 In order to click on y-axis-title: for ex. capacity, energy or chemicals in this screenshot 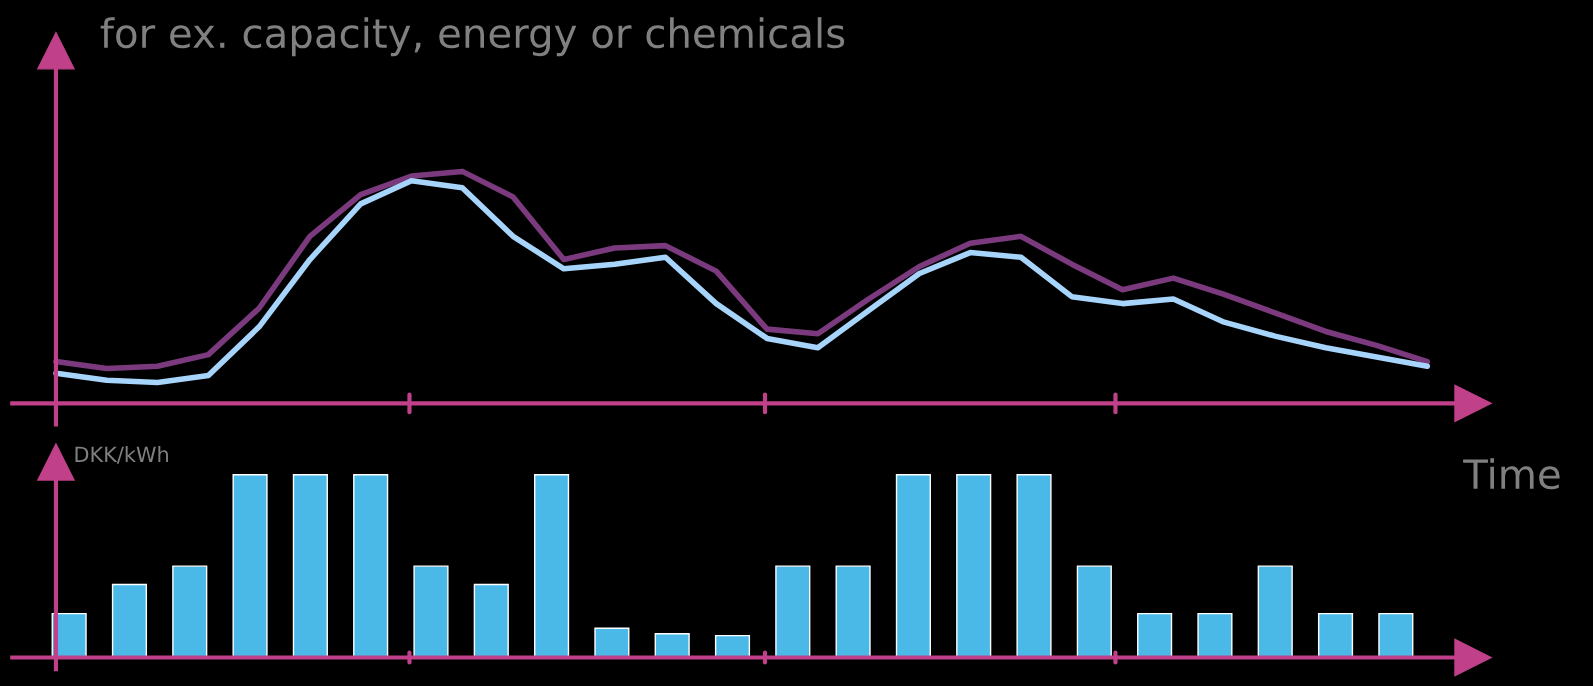, I will do `click(472, 37)`.